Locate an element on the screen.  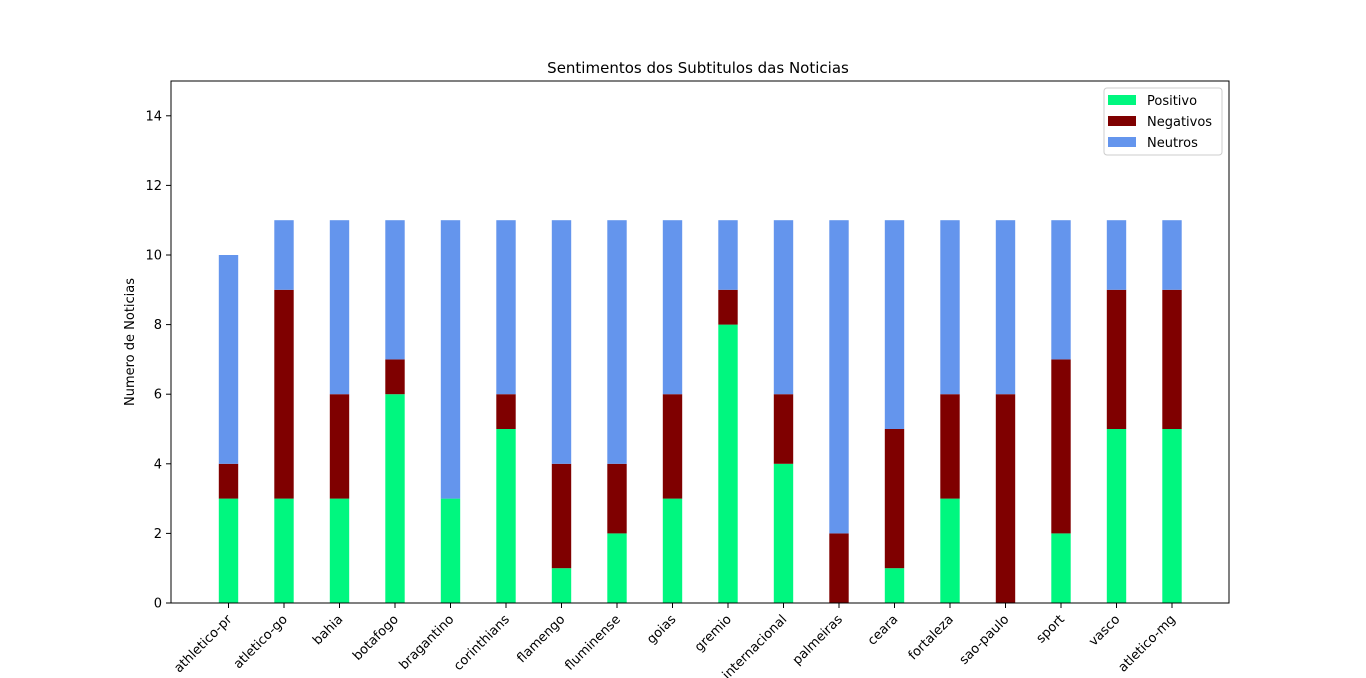
bar-neutros-corinthians is located at coordinates (506, 307).